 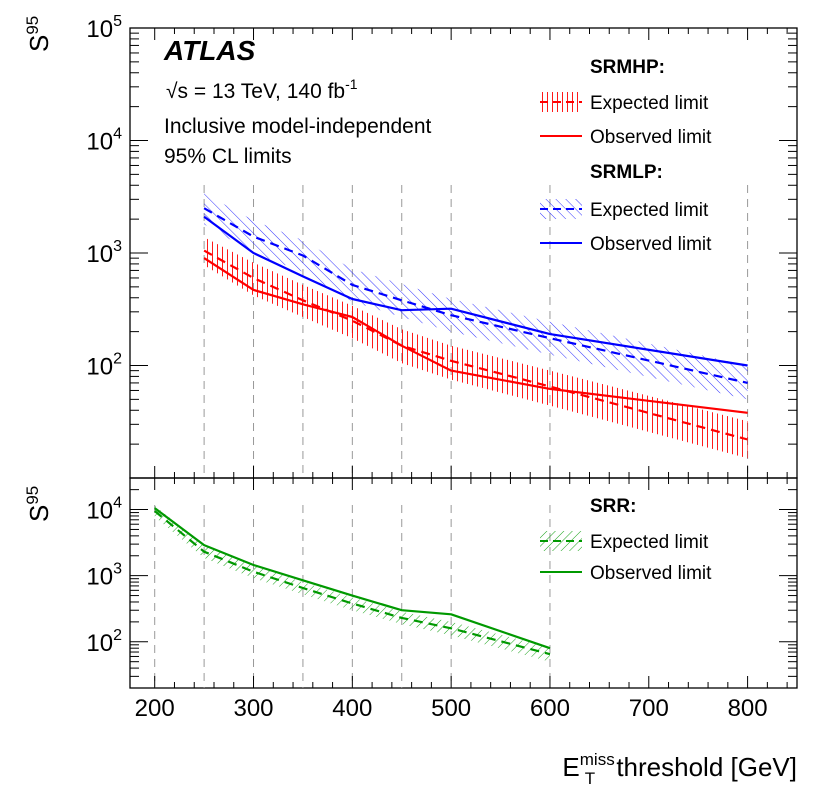 I want to click on band-srr-expected-limit, so click(x=352, y=583).